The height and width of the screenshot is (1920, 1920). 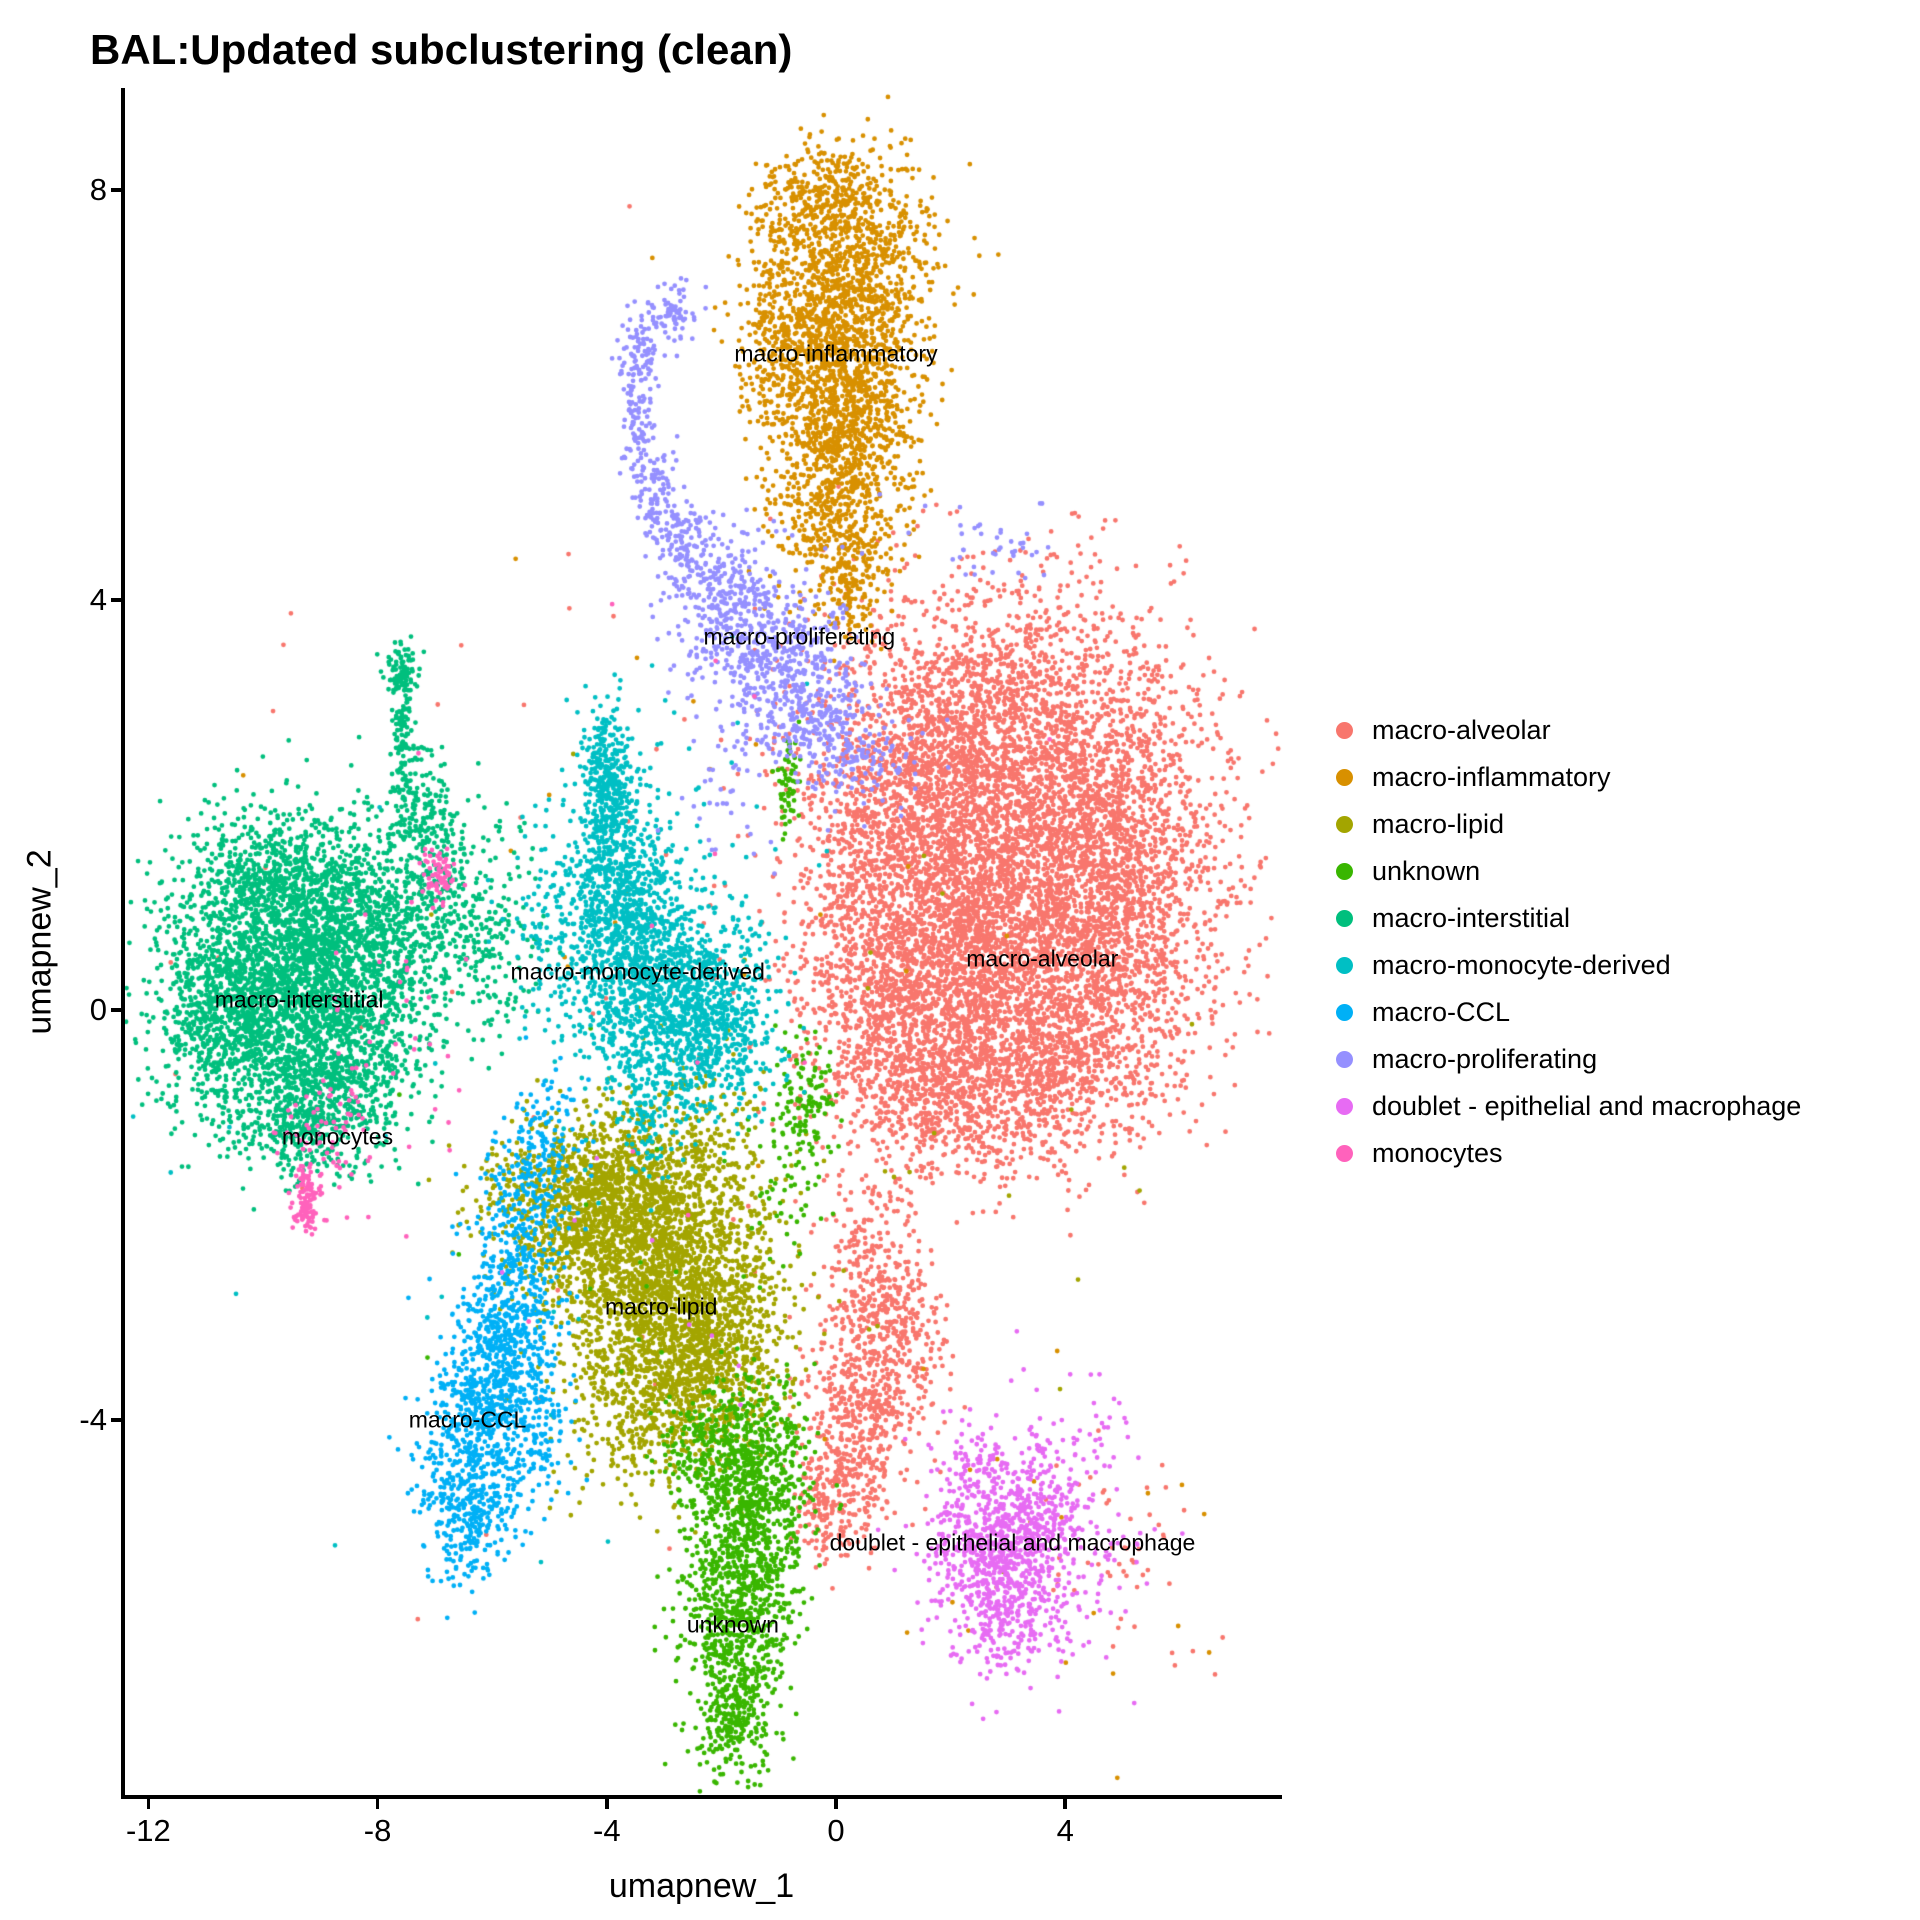 I want to click on cluster-label-monocytes: monocytes, so click(x=337, y=1136).